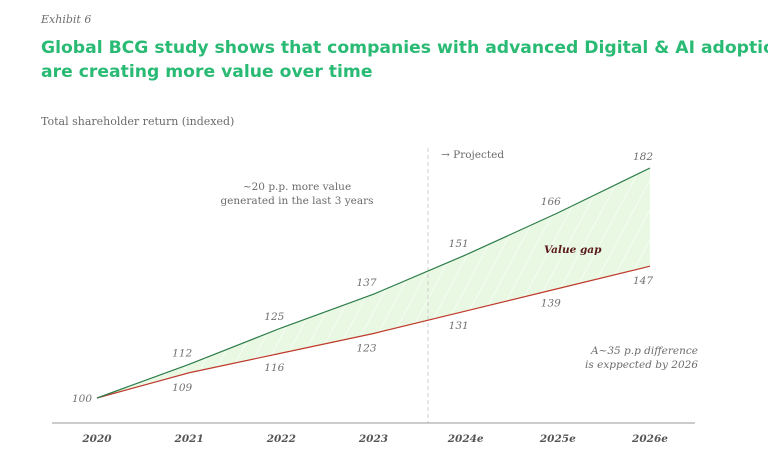 The width and height of the screenshot is (768, 465). I want to click on point-label-start: 100, so click(82, 399).